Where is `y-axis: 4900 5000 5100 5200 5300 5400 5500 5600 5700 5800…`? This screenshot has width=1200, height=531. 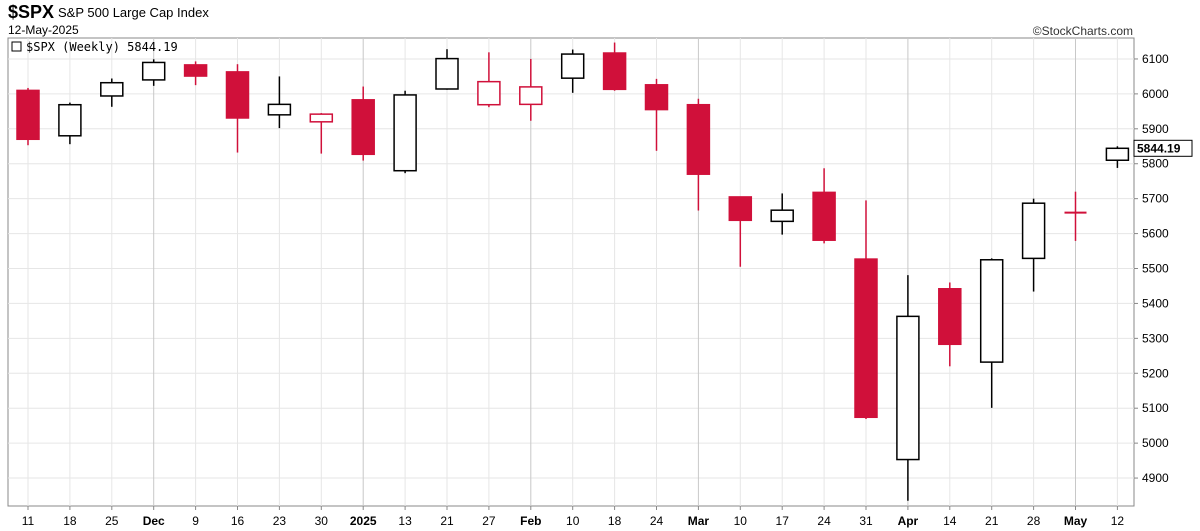 y-axis: 4900 5000 5100 5200 5300 5400 5500 5600 5700 5800… is located at coordinates (1151, 268).